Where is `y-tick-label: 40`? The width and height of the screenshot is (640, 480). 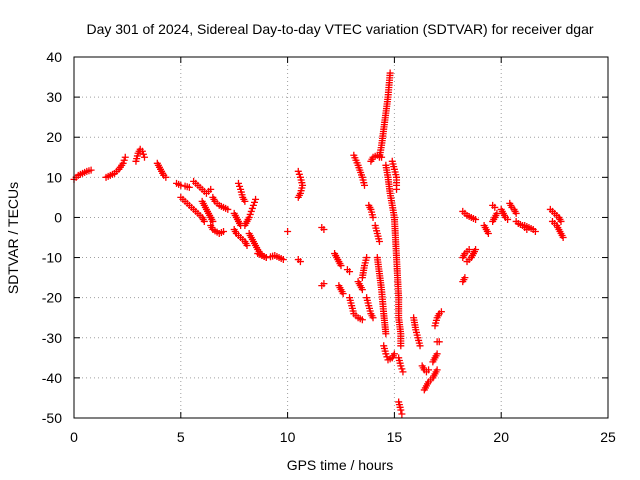
y-tick-label: 40 is located at coordinates (54, 57).